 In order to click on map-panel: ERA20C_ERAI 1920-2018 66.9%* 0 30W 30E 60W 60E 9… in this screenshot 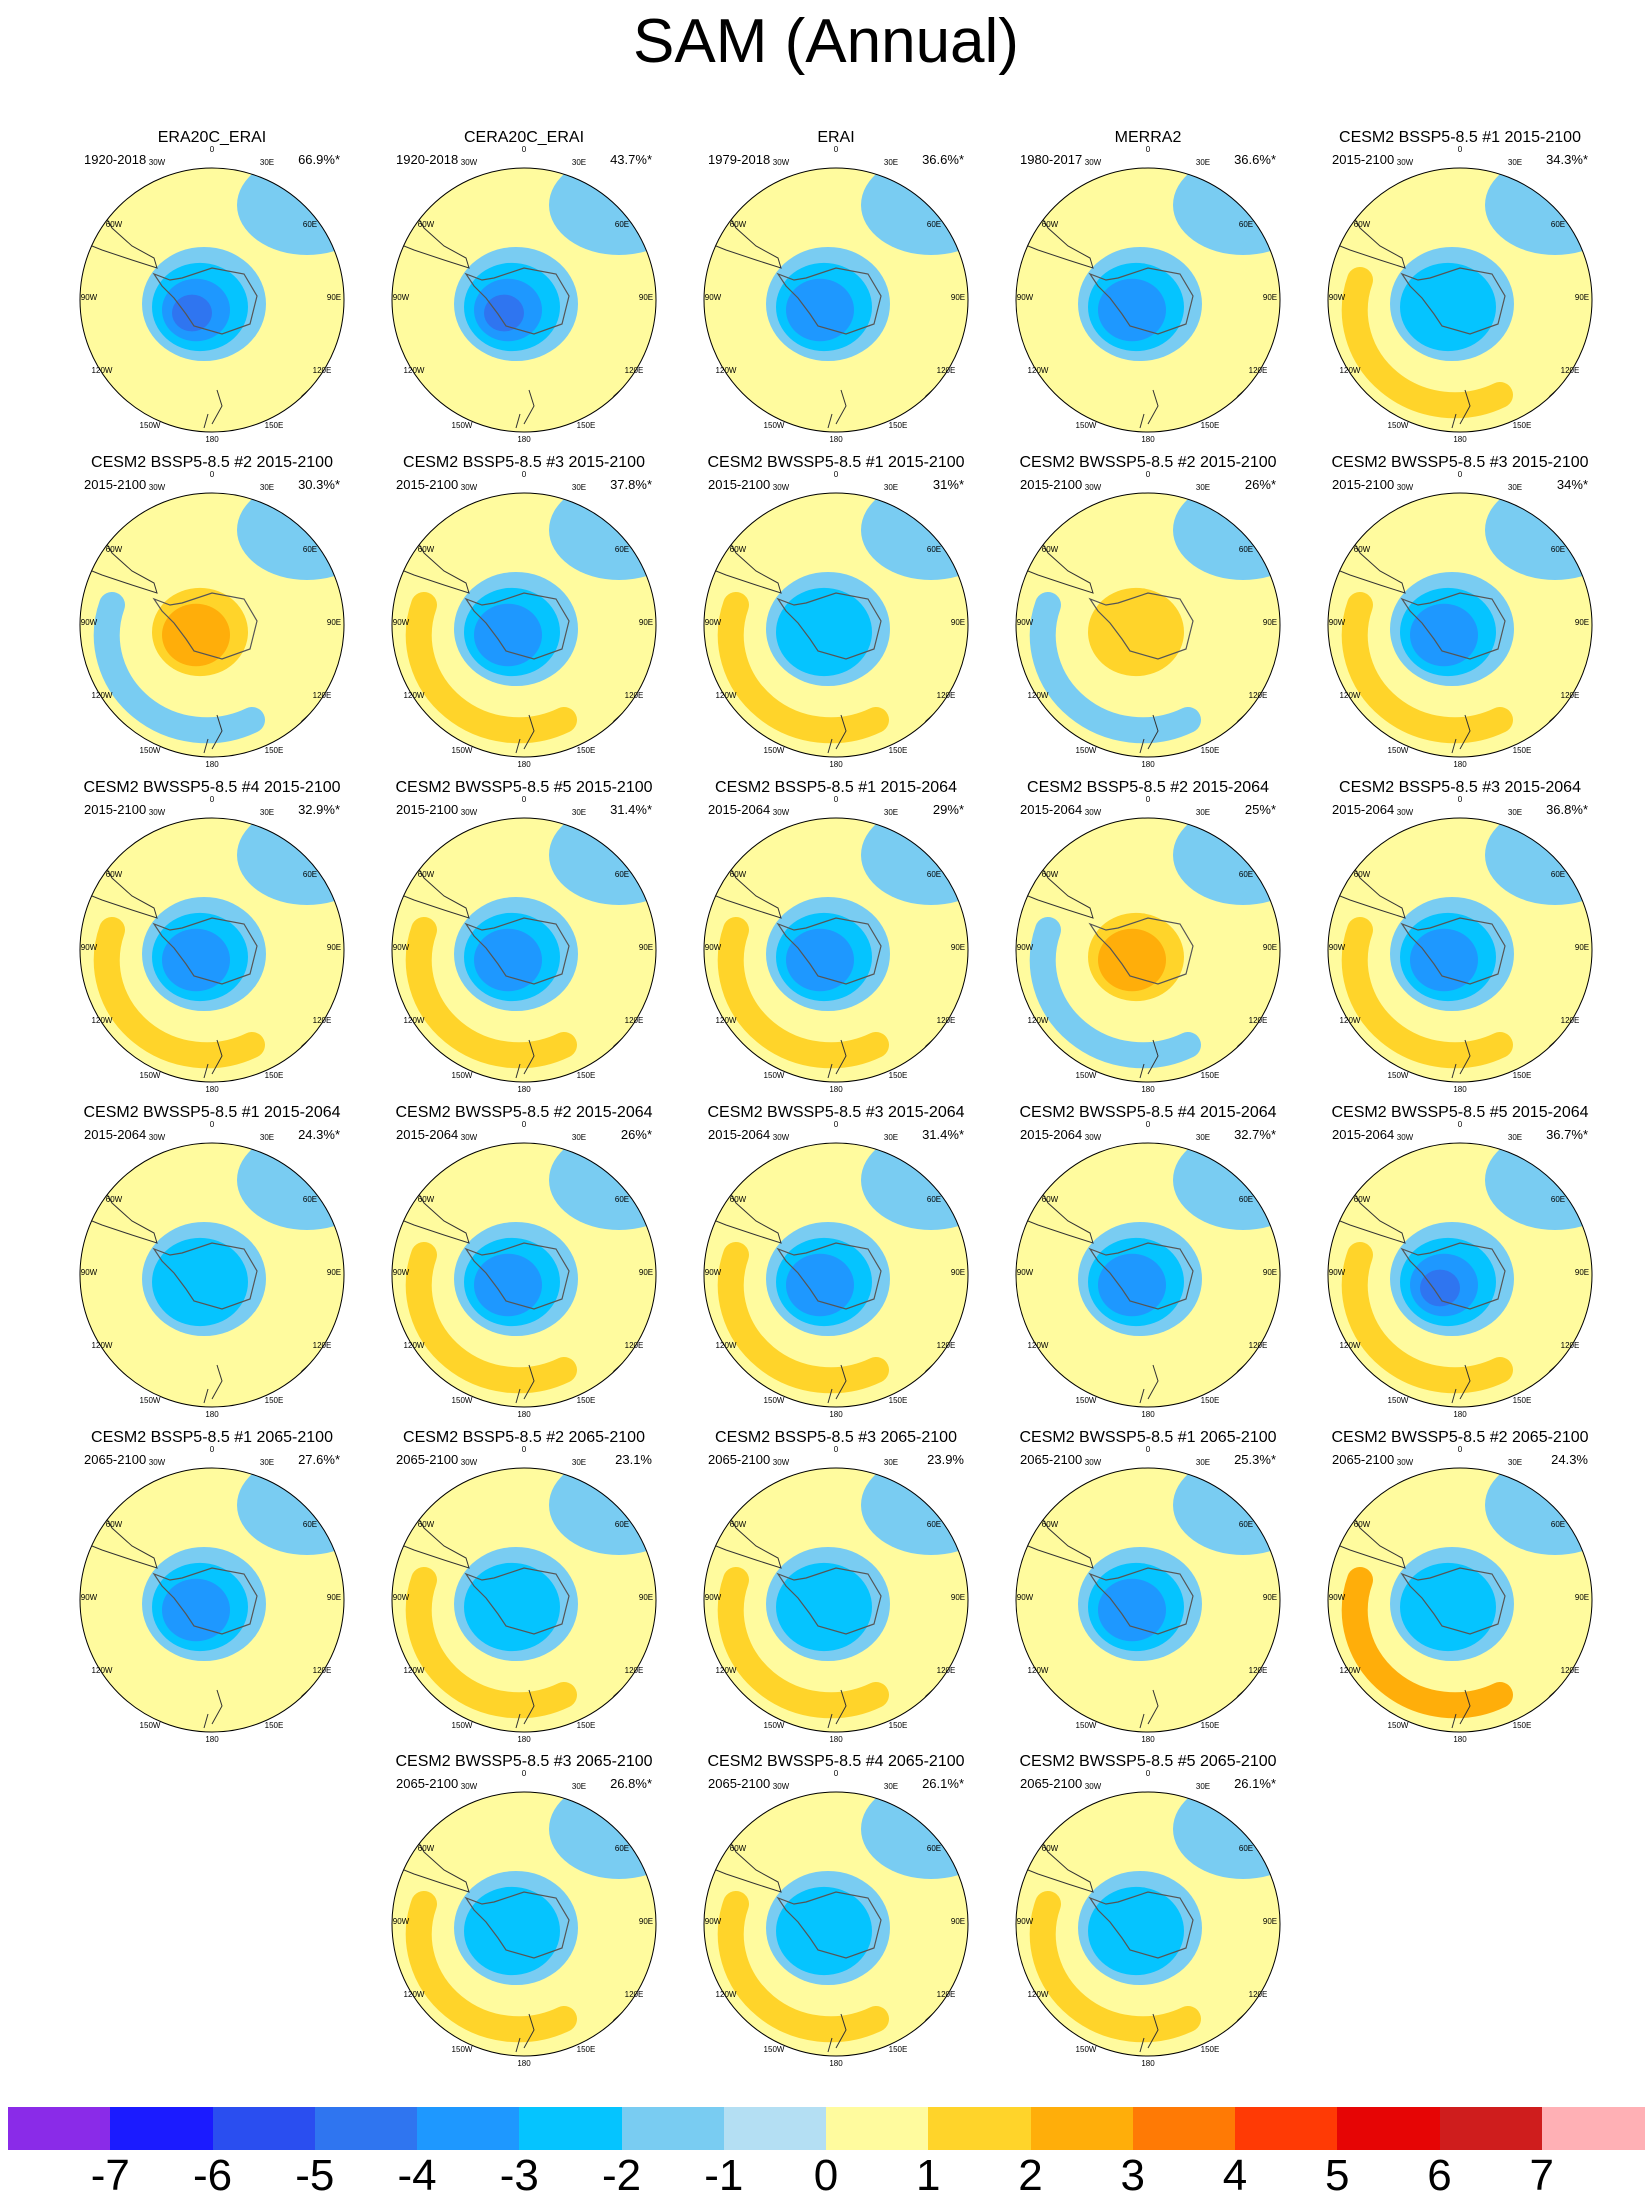, I will do `click(212, 293)`.